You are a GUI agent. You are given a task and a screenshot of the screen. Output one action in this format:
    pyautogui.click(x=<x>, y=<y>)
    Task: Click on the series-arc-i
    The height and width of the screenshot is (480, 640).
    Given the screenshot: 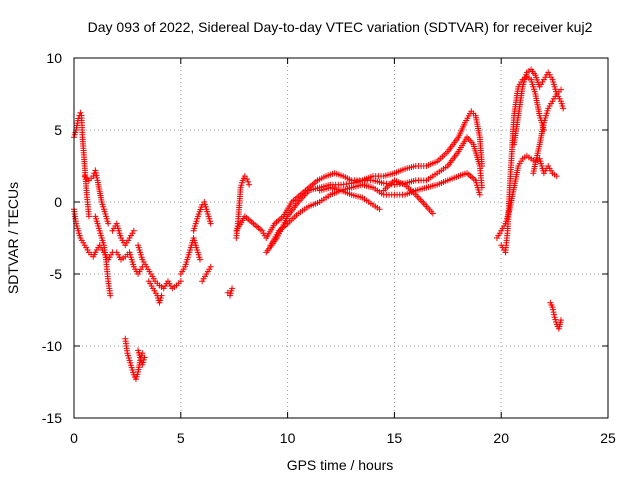 What is the action you would take?
    pyautogui.click(x=159, y=267)
    